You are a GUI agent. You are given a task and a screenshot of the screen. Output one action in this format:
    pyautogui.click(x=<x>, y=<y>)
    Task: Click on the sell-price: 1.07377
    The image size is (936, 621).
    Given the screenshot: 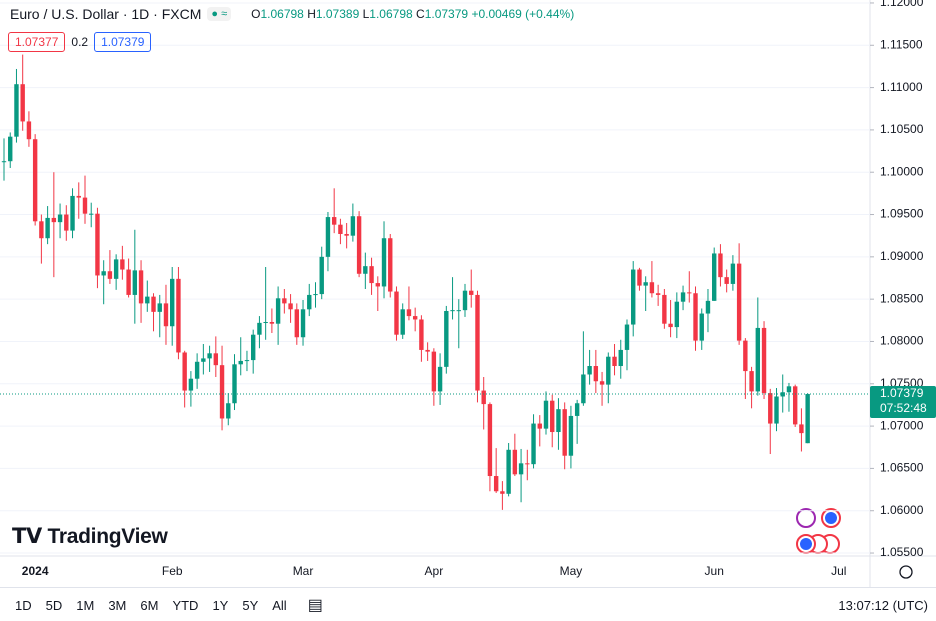 What is the action you would take?
    pyautogui.click(x=37, y=42)
    